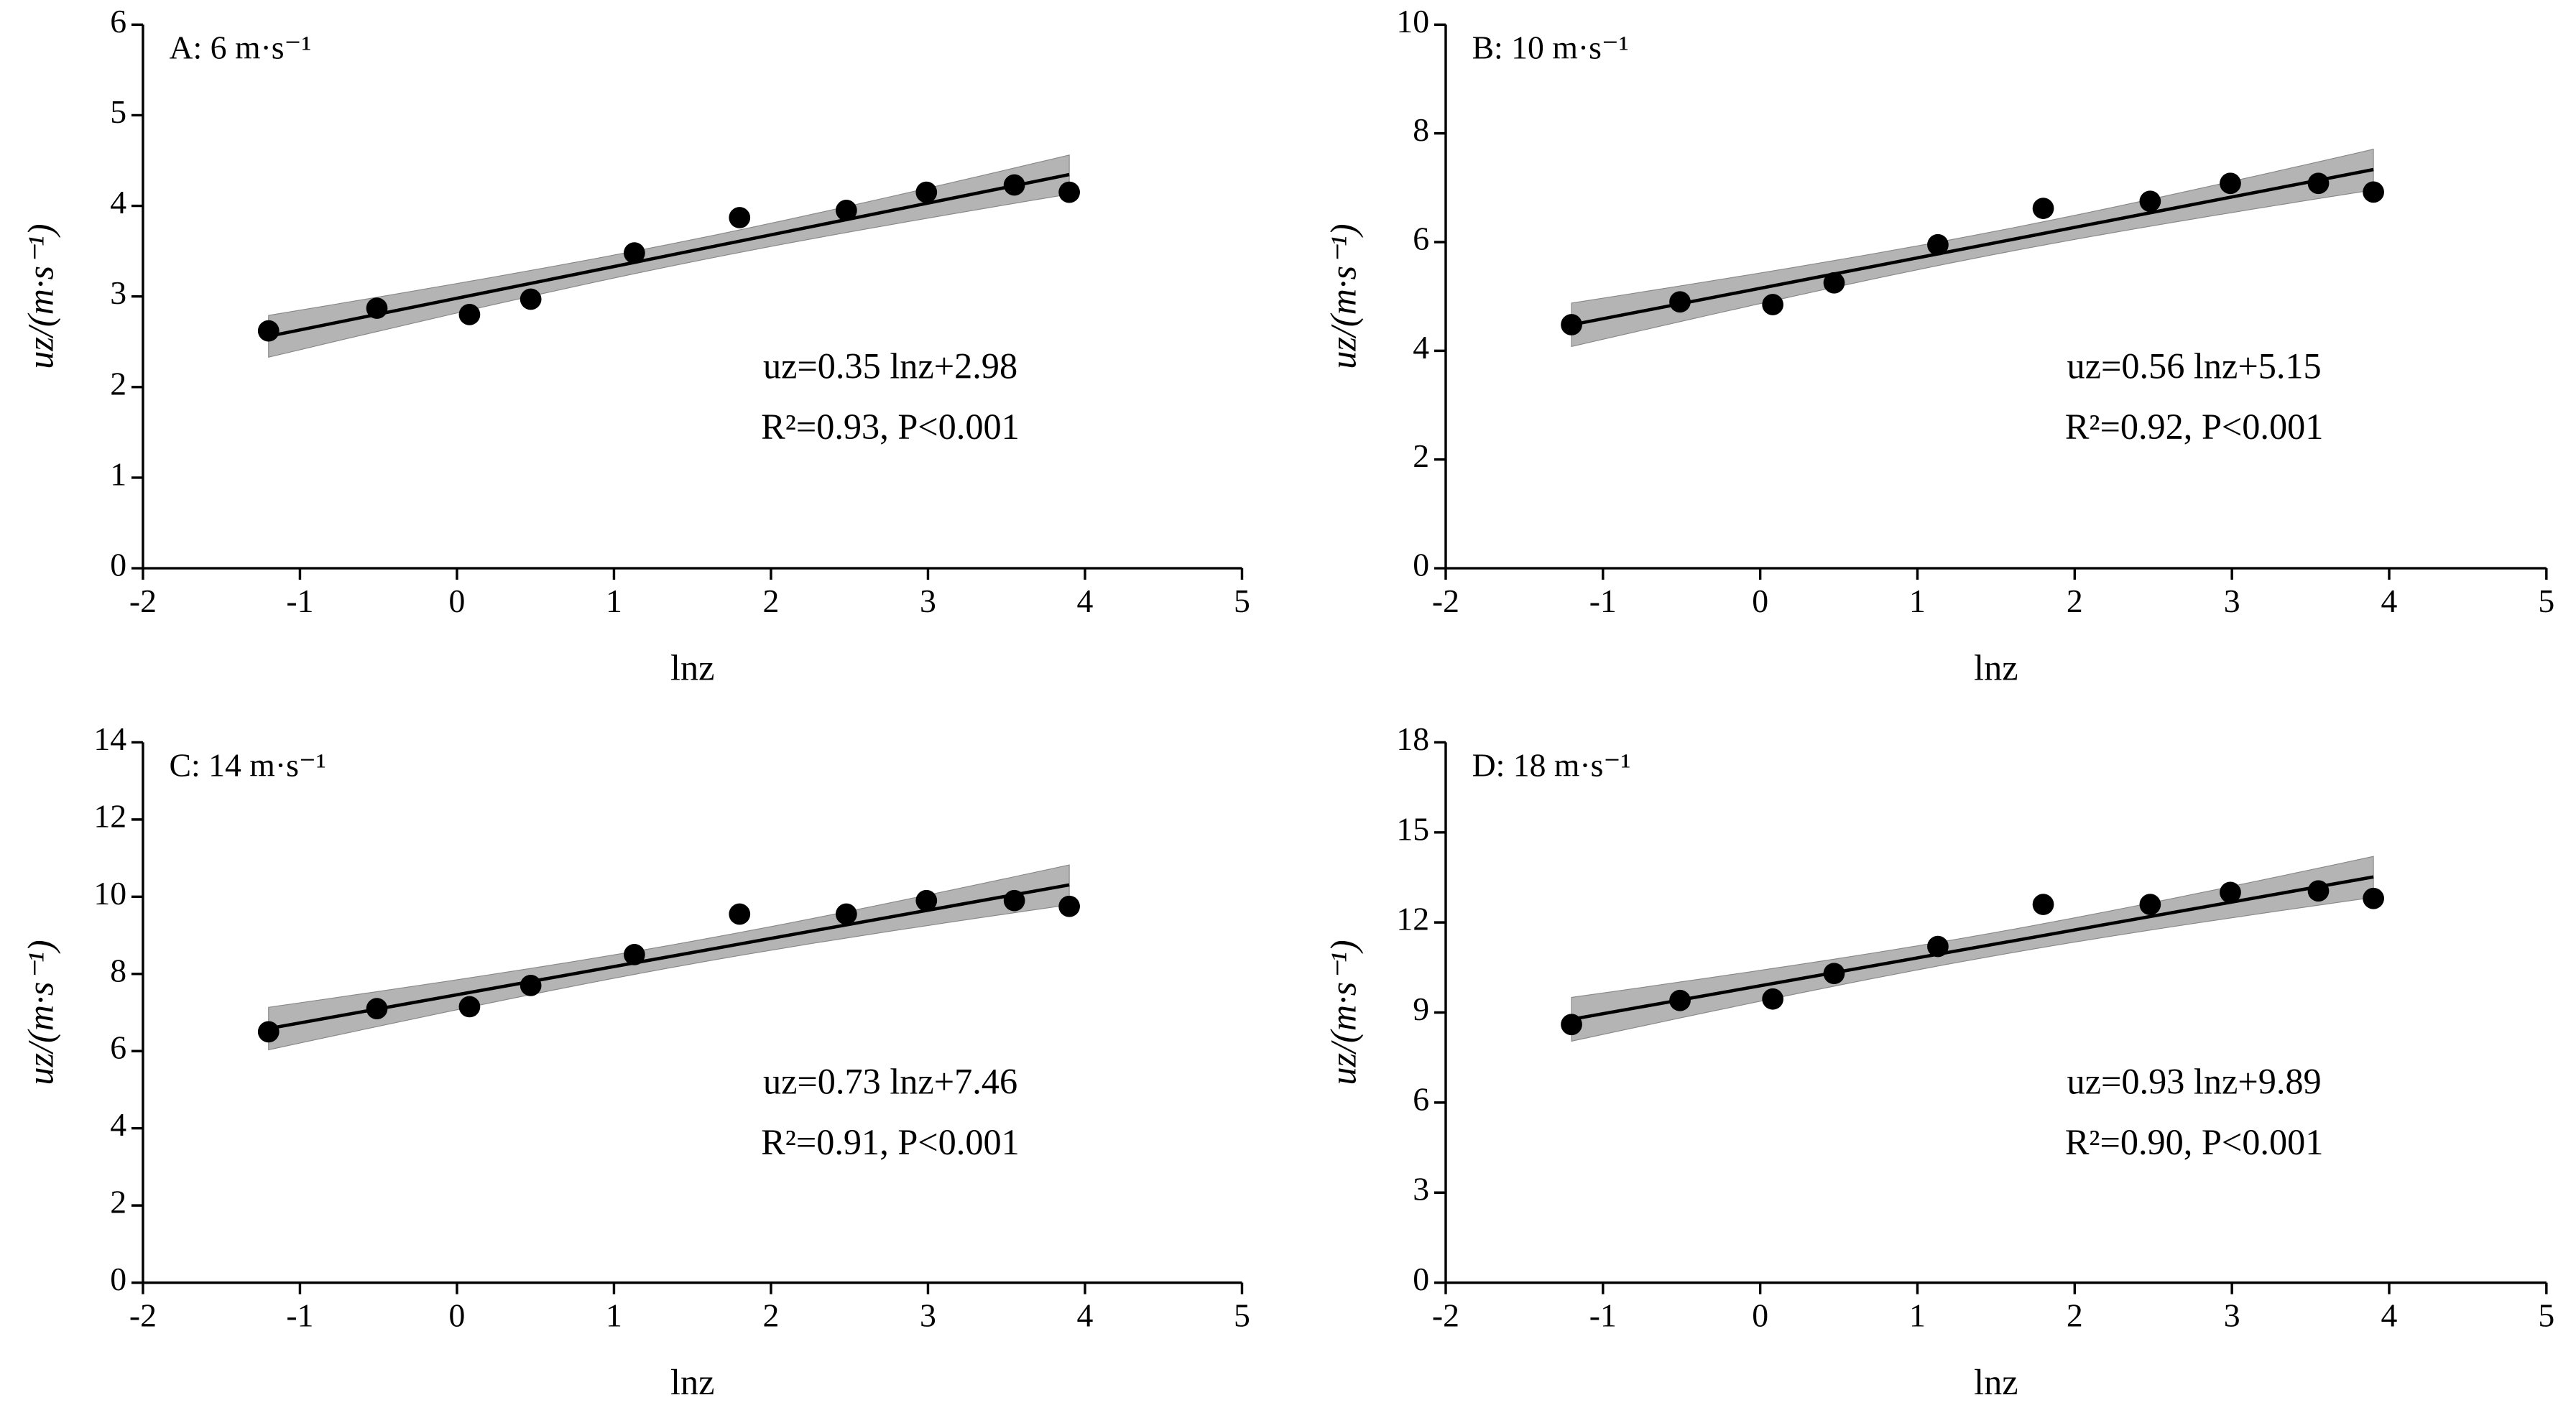  I want to click on y-tick-label: 14, so click(109, 738).